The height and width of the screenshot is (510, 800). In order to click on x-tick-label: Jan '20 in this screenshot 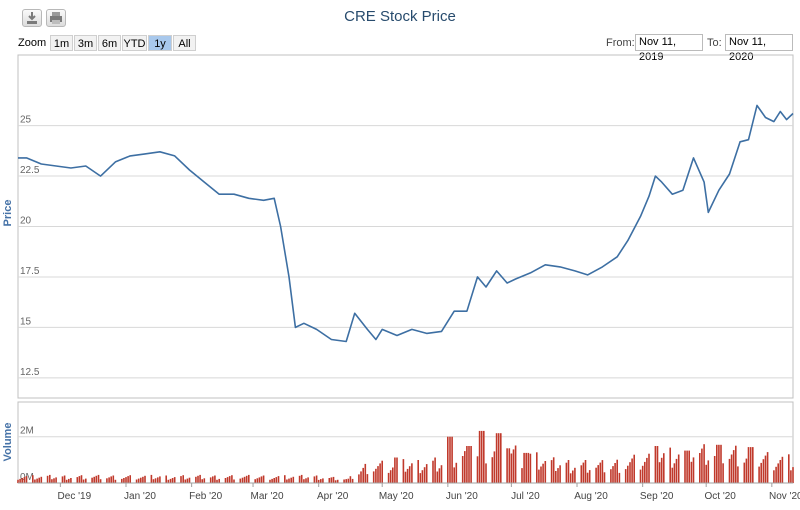, I will do `click(140, 496)`.